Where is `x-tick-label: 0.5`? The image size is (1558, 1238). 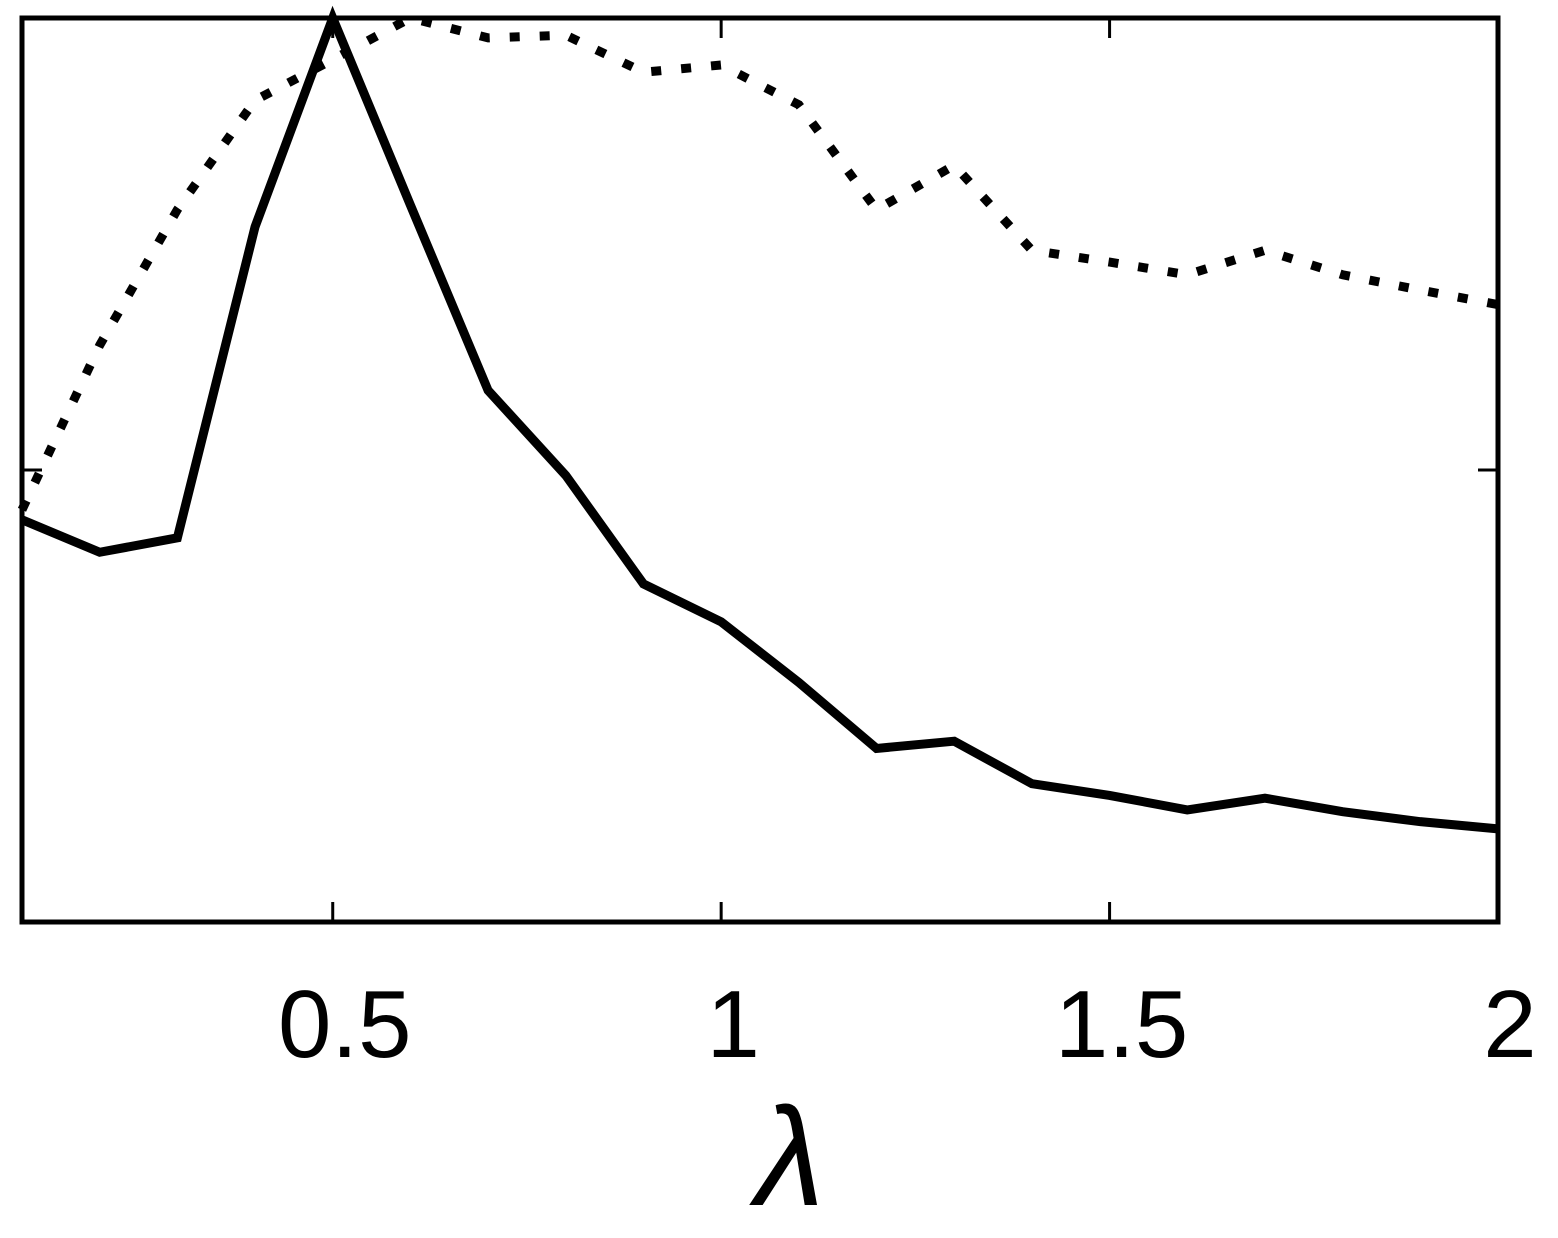
x-tick-label: 0.5 is located at coordinates (344, 1024).